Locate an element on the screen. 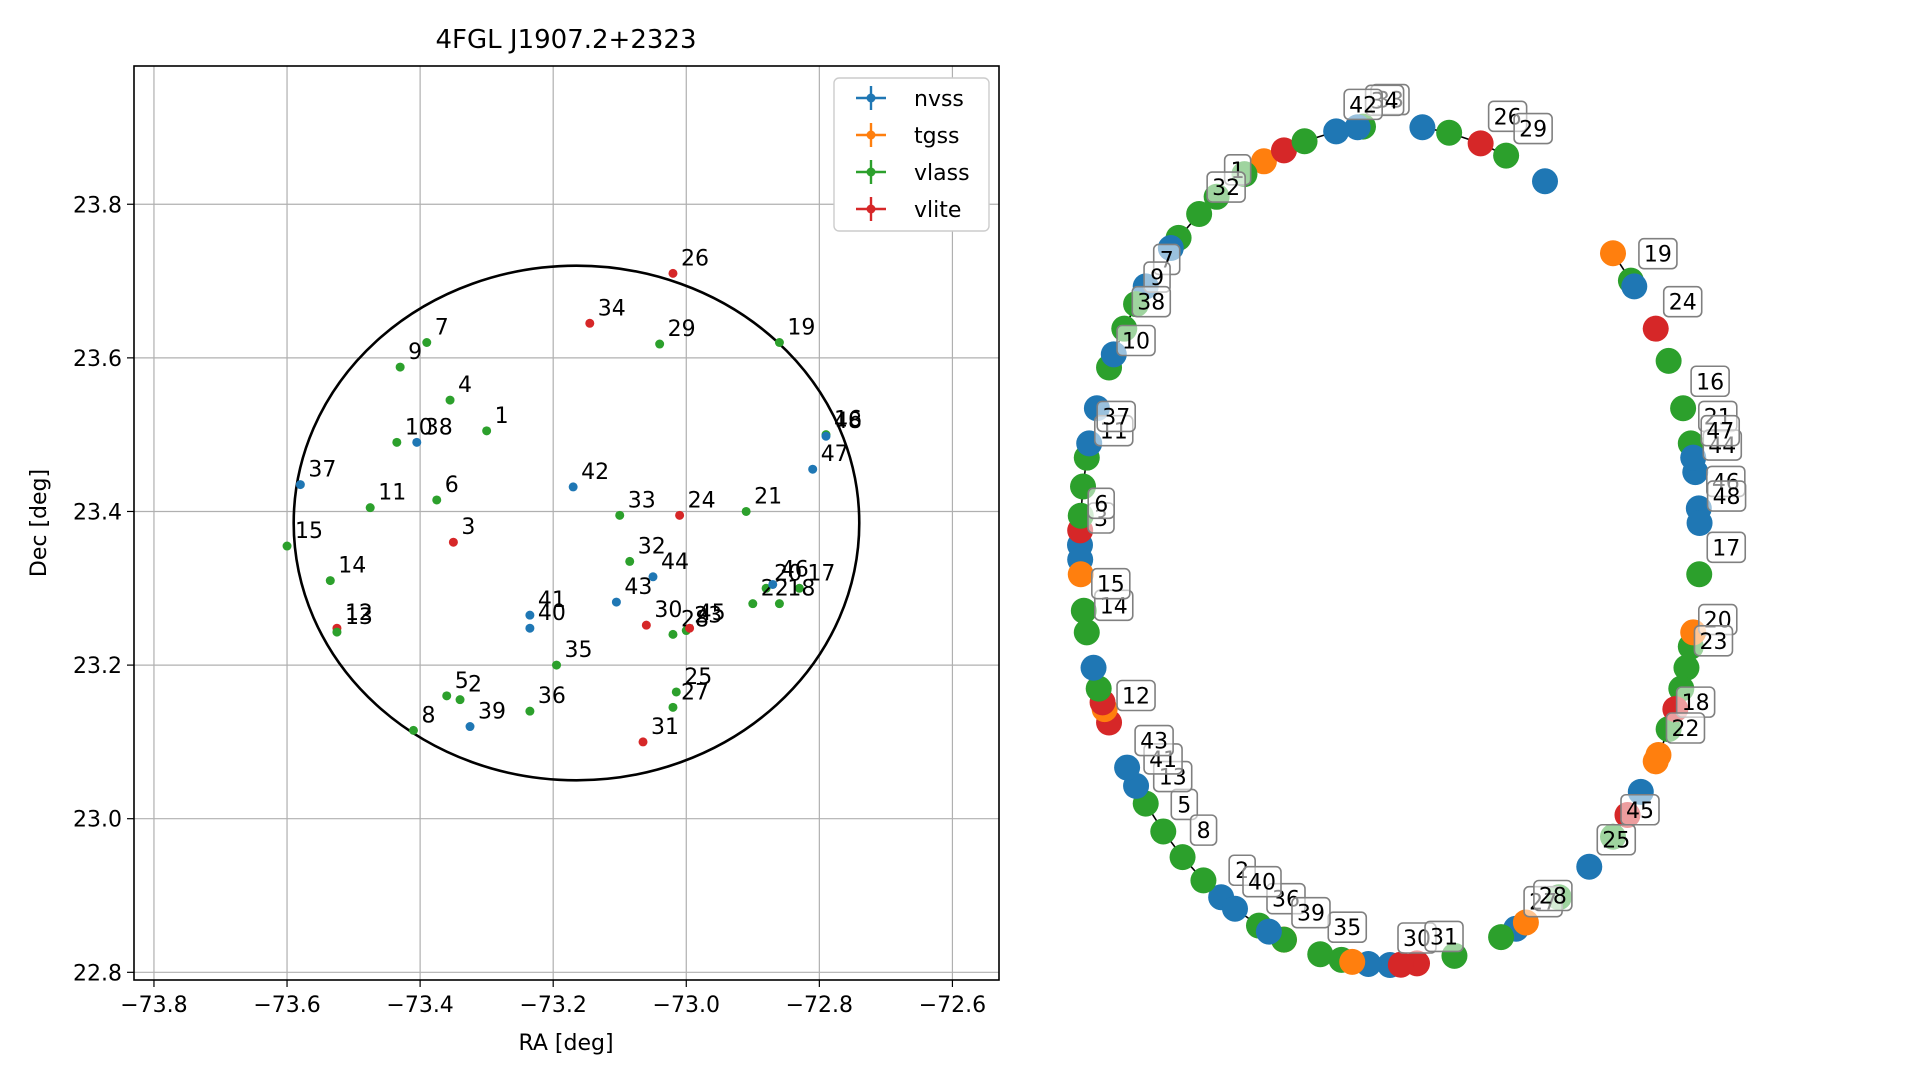 The height and width of the screenshot is (1080, 1919). network-node-tag: 28 is located at coordinates (1553, 895).